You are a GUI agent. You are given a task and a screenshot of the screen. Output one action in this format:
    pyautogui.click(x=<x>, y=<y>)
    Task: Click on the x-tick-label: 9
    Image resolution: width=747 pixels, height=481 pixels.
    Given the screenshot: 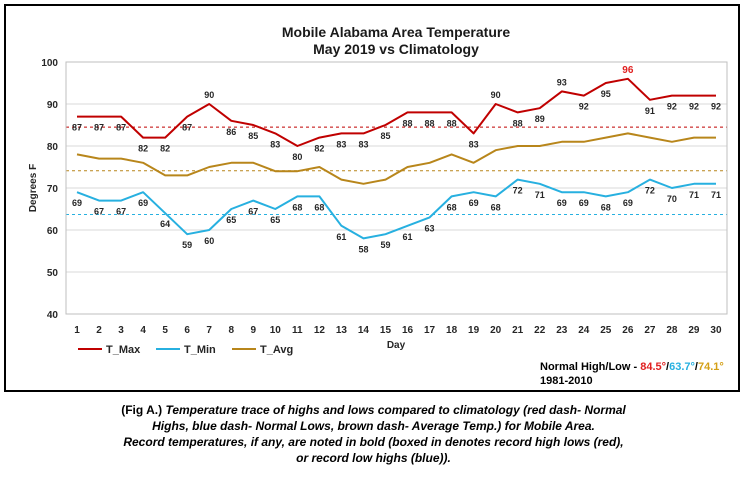 What is the action you would take?
    pyautogui.click(x=254, y=330)
    